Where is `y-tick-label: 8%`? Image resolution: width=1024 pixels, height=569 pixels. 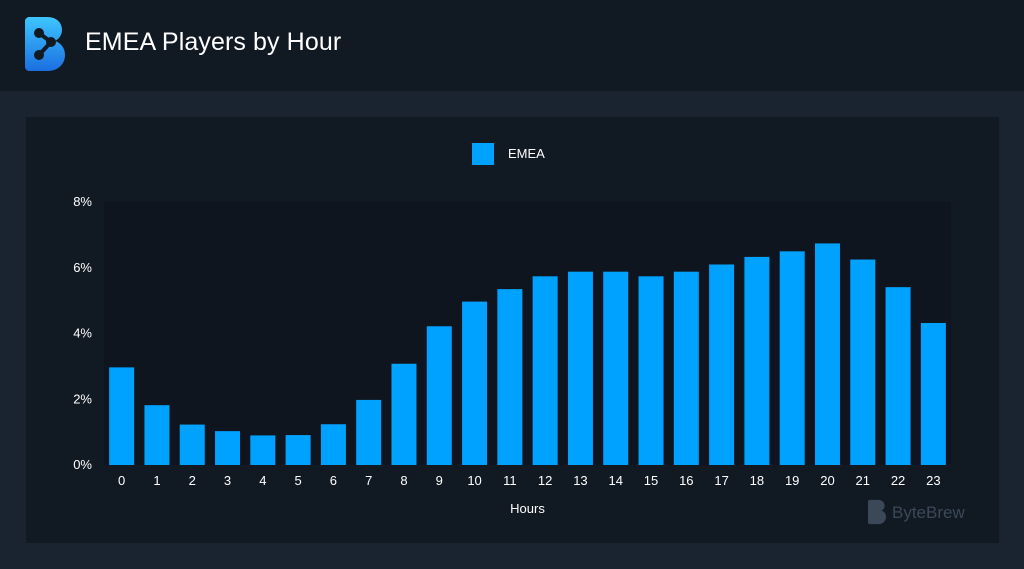 y-tick-label: 8% is located at coordinates (82, 201).